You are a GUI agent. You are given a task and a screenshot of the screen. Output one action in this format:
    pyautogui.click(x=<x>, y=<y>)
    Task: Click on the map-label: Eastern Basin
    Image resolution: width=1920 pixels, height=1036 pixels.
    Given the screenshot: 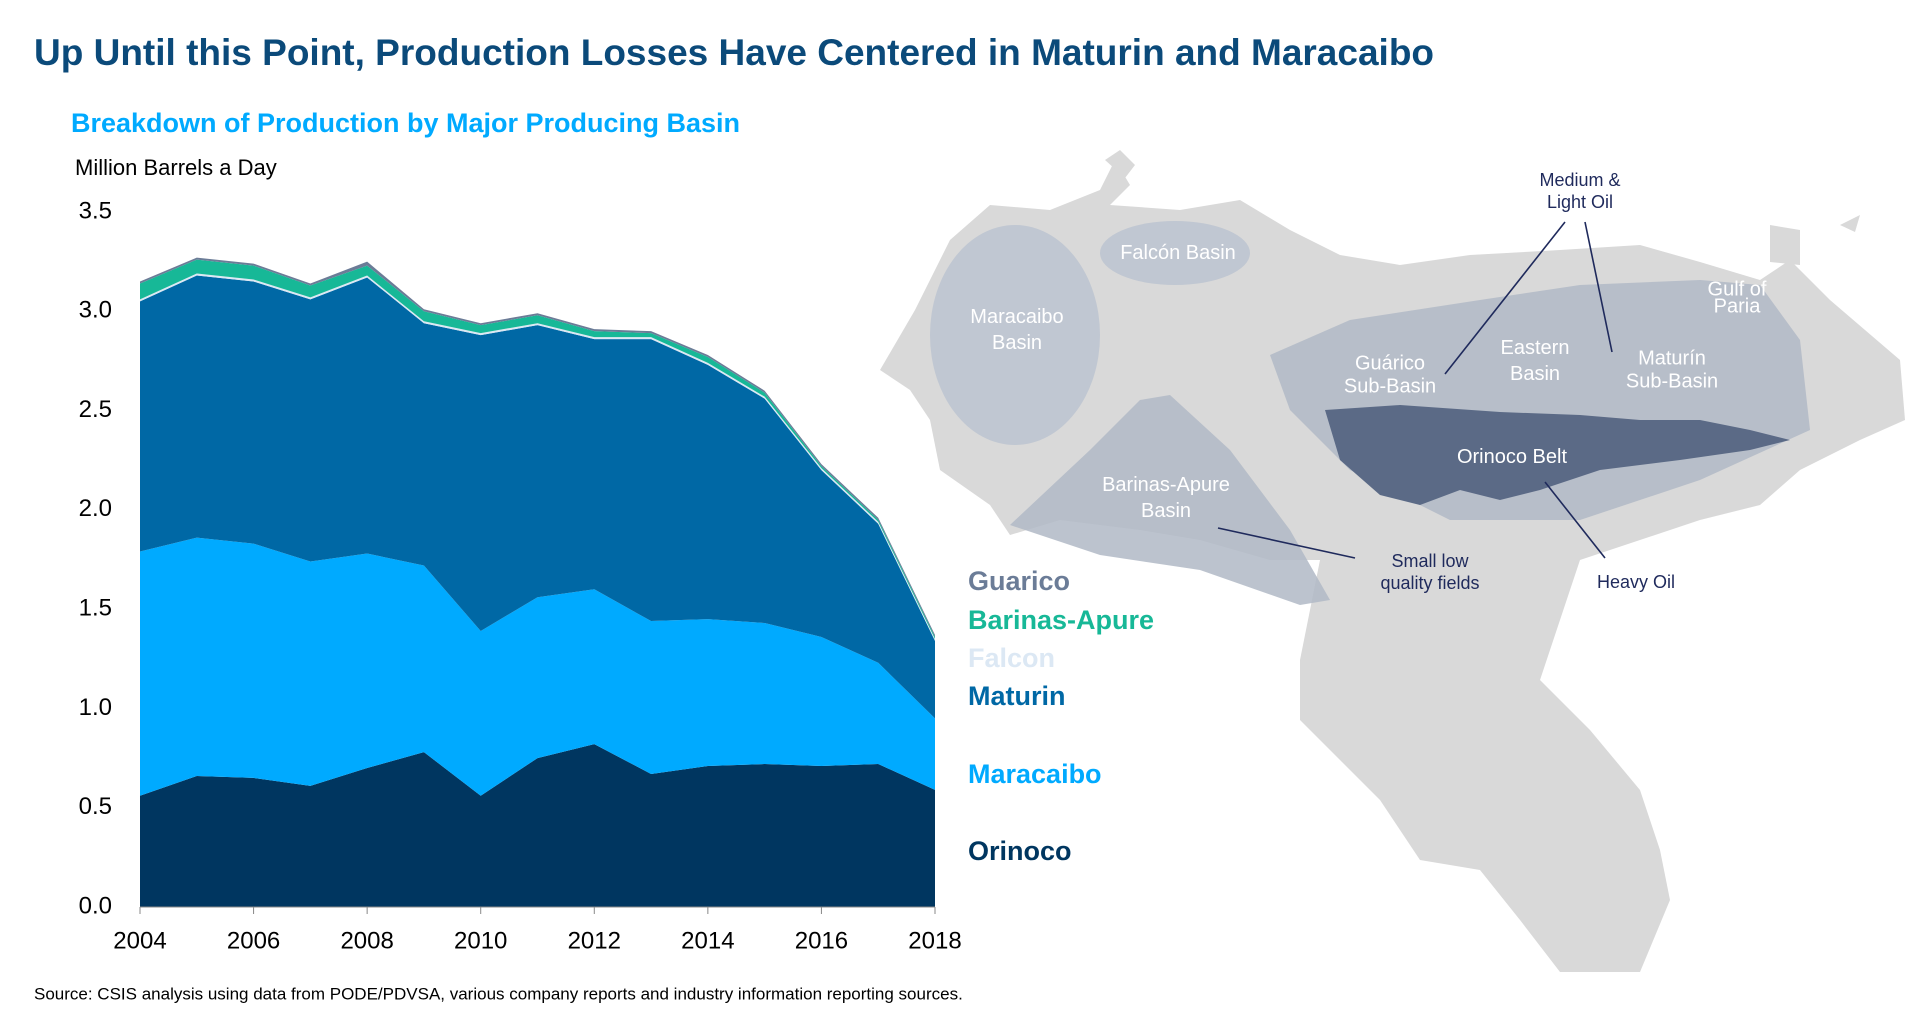 What is the action you would take?
    pyautogui.click(x=1535, y=361)
    